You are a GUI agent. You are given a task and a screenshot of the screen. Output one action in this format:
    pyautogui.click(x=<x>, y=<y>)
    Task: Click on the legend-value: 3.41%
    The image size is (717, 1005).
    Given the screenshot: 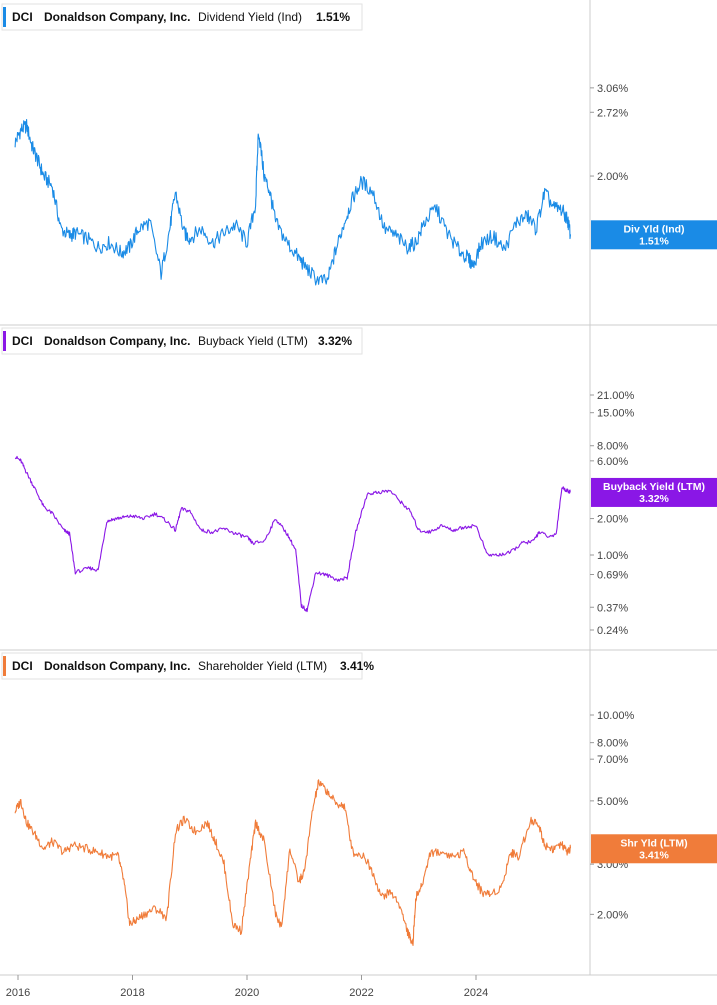 What is the action you would take?
    pyautogui.click(x=357, y=666)
    